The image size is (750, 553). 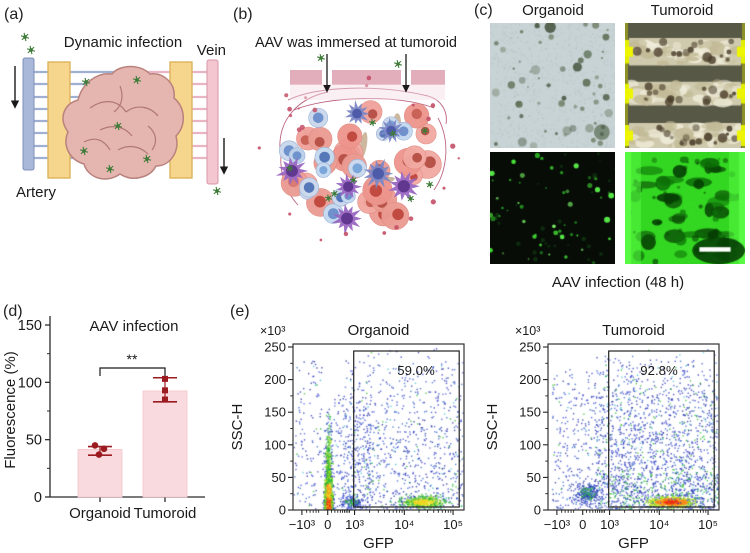 I want to click on plot-title: Organoid, so click(x=379, y=330).